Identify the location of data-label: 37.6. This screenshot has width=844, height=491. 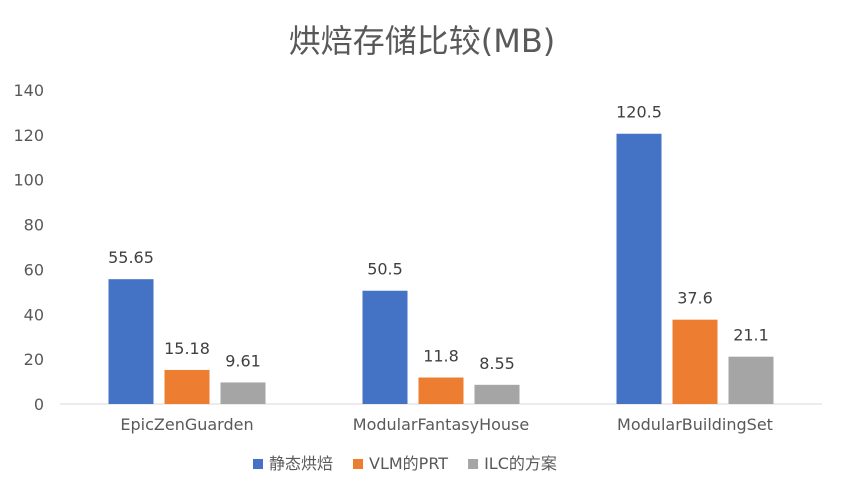
(695, 298).